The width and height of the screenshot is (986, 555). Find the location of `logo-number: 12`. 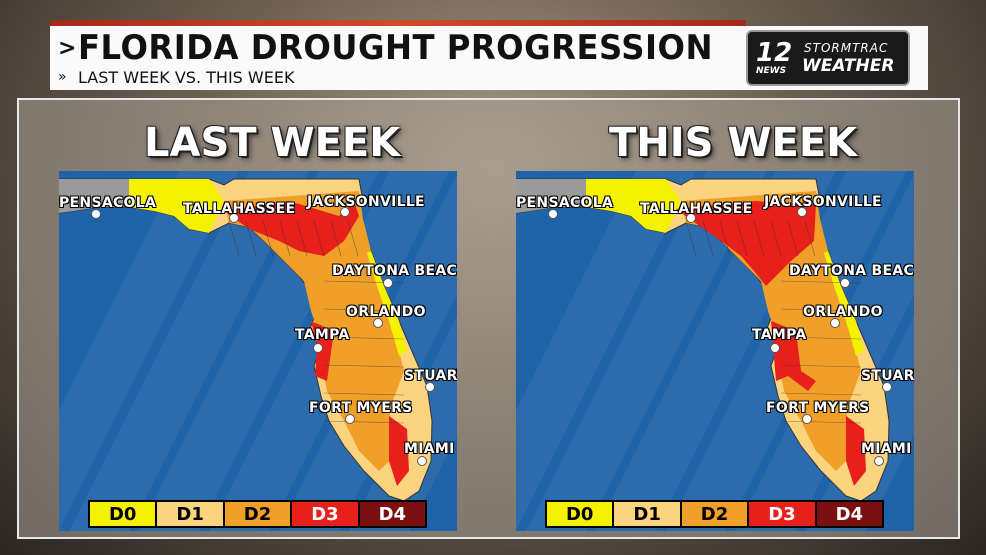

logo-number: 12 is located at coordinates (774, 53).